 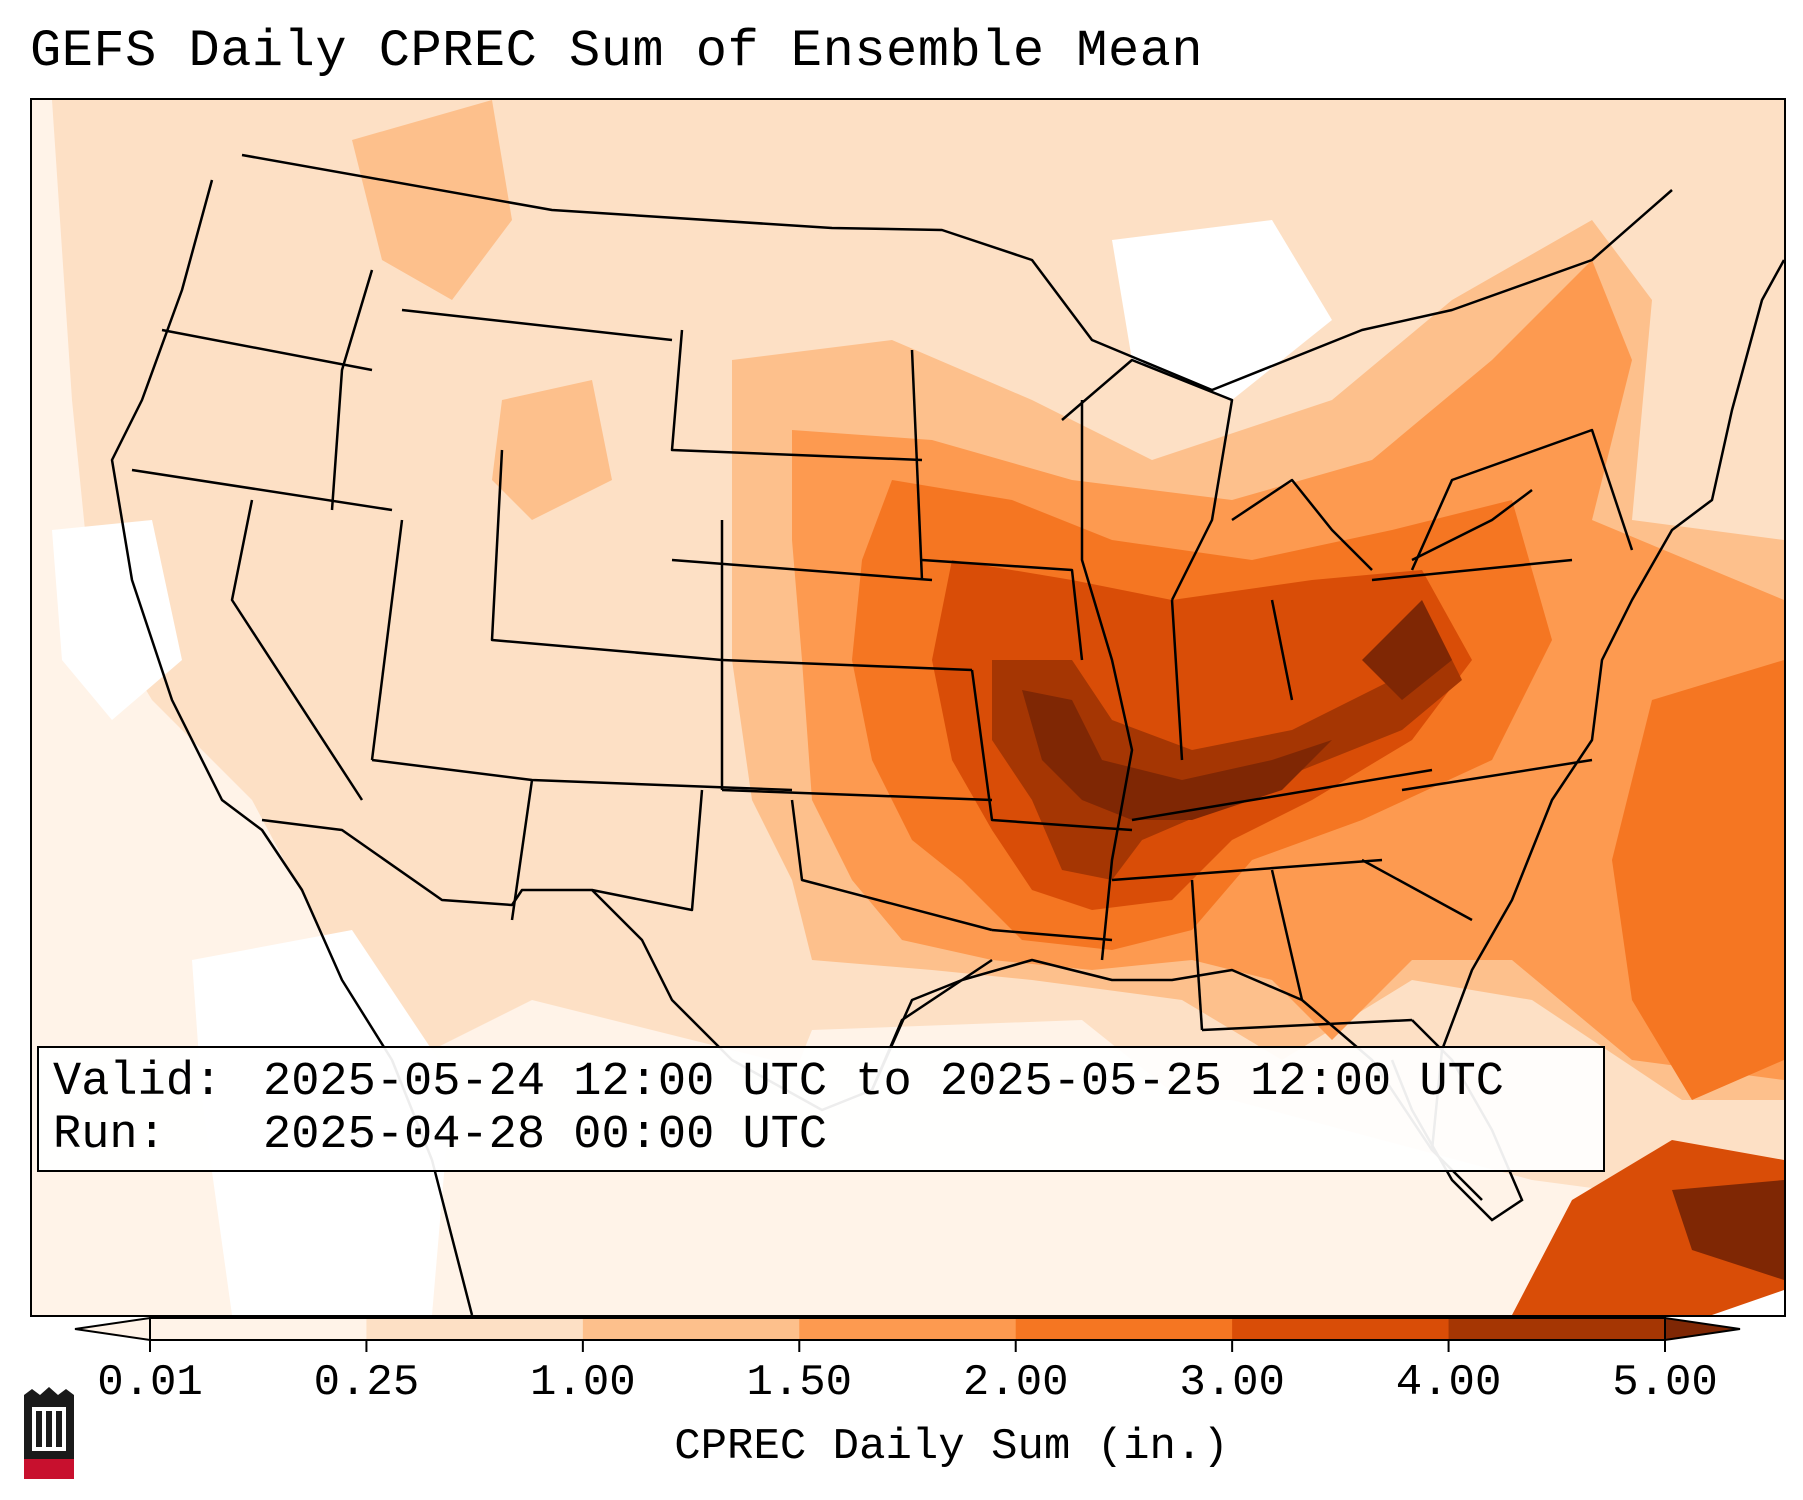 I want to click on run-row: Run: 2025-04-28 00:00 UTC, so click(x=821, y=1135).